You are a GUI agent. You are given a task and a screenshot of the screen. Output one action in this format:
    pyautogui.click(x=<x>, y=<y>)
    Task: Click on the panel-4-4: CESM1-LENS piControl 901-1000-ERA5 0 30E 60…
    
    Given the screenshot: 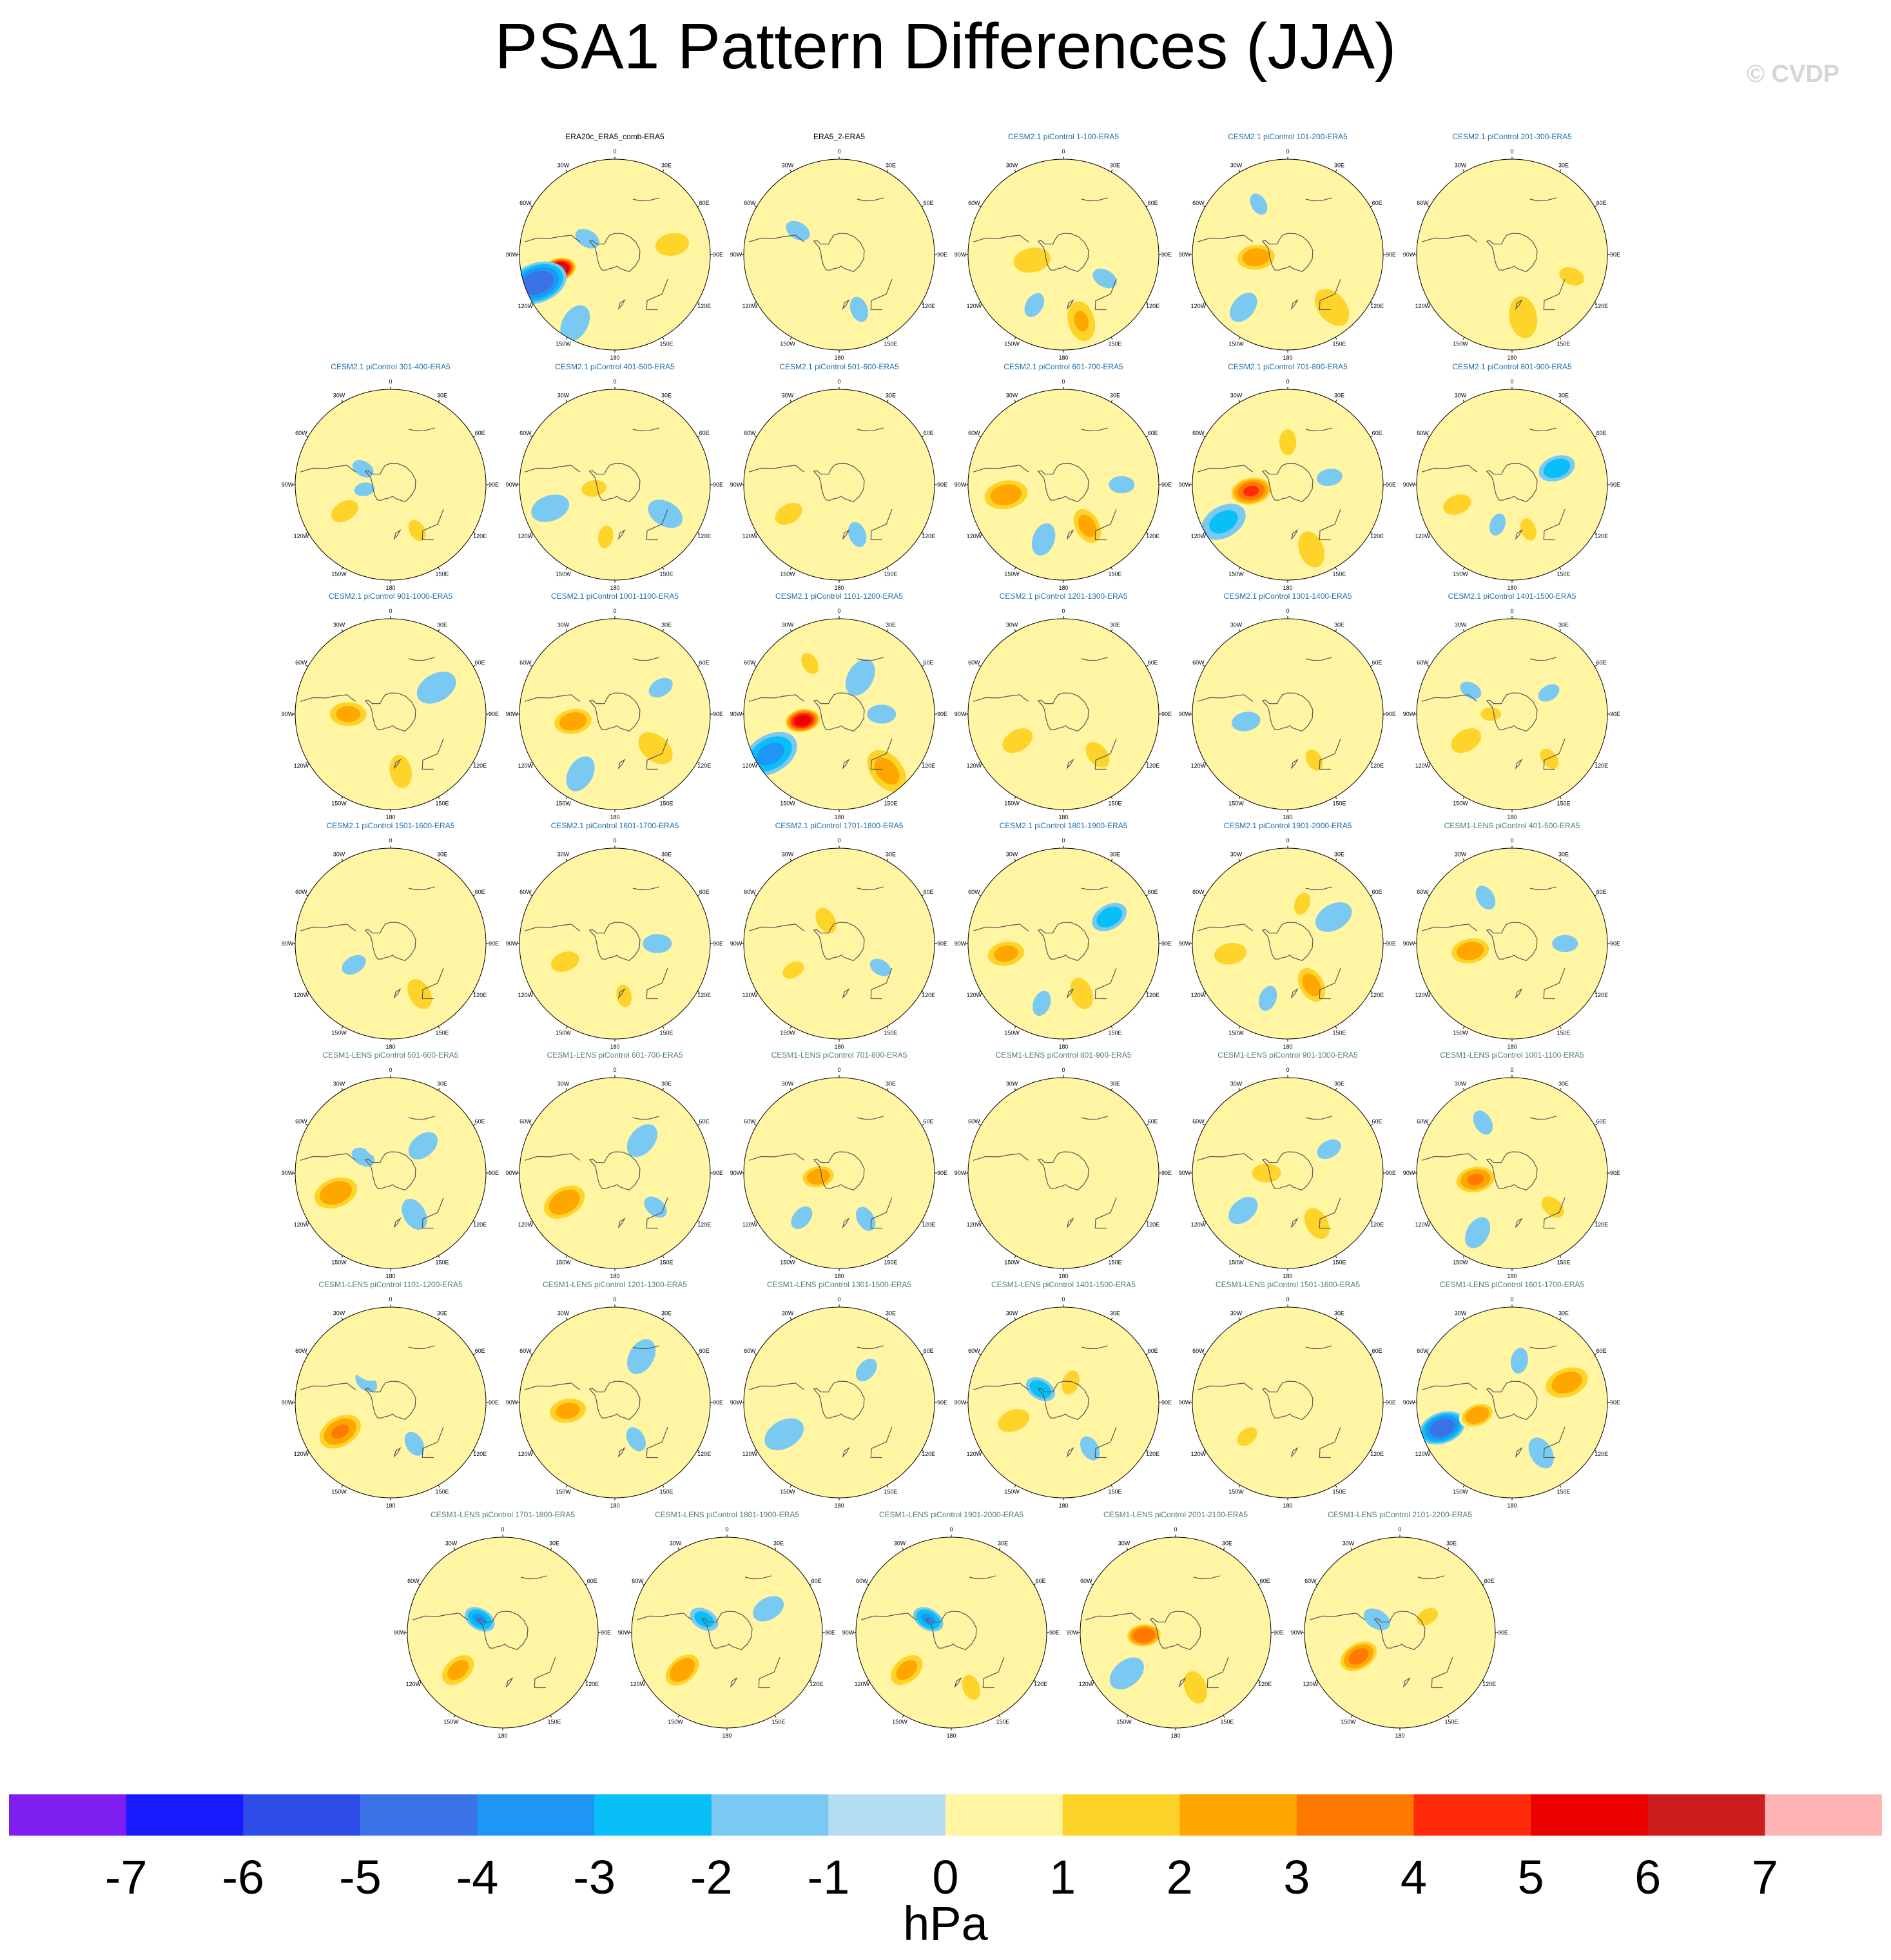 What is the action you would take?
    pyautogui.click(x=1287, y=1167)
    